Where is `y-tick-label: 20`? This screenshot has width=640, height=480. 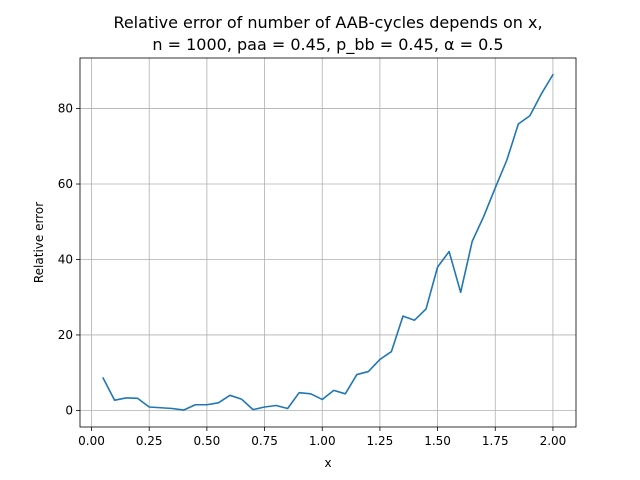 y-tick-label: 20 is located at coordinates (65, 335).